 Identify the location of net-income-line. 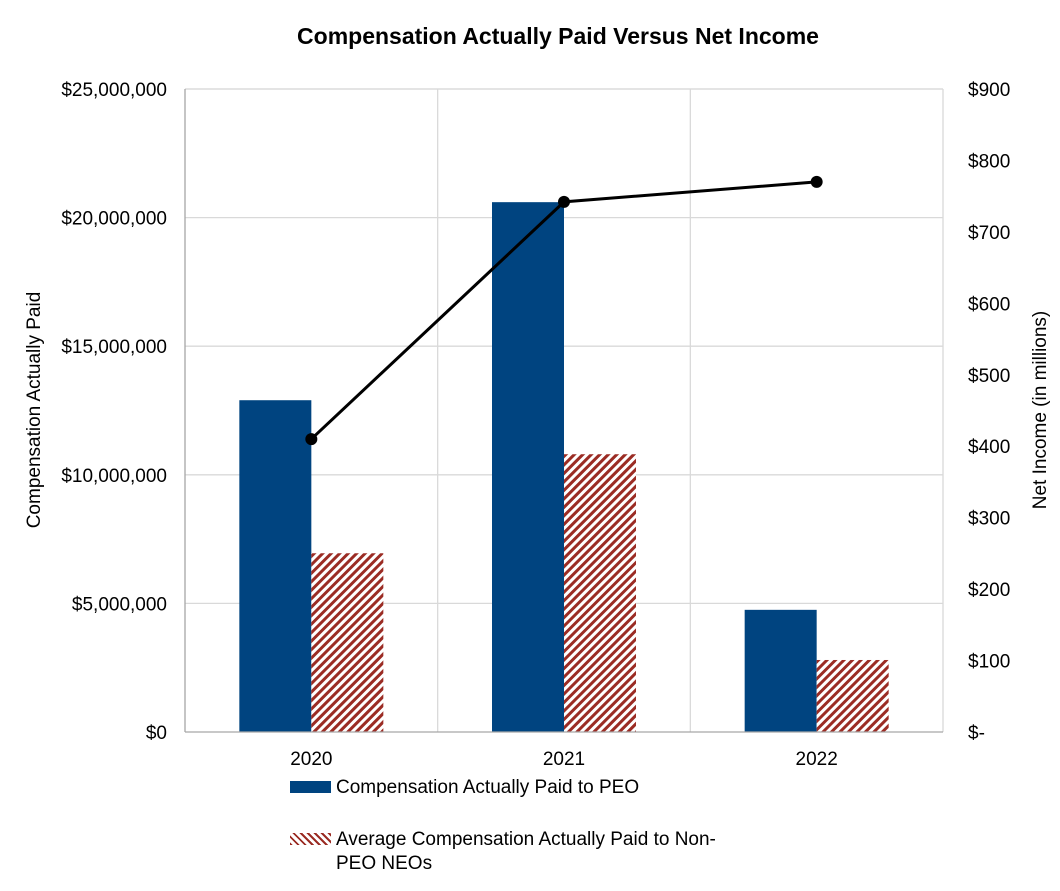
(564, 310).